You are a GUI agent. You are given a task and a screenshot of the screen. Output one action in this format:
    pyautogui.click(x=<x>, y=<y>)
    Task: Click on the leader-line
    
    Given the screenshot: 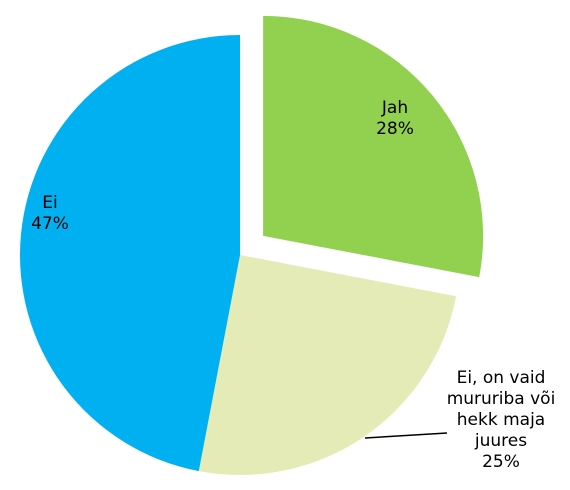 What is the action you would take?
    pyautogui.click(x=406, y=435)
    